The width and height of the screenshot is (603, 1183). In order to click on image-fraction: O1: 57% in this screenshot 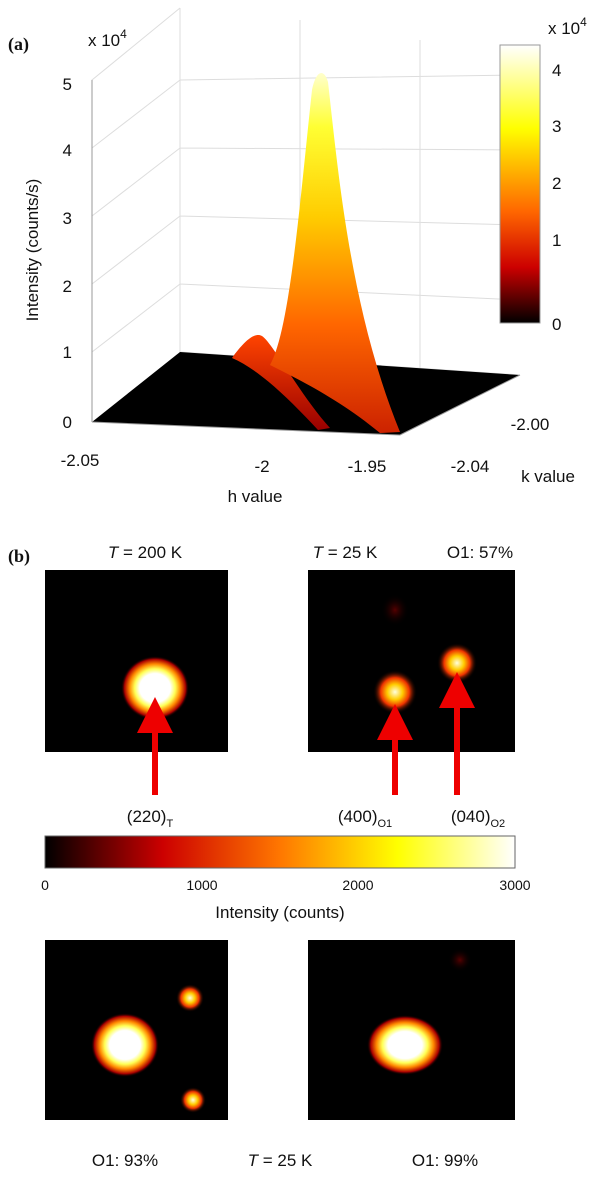, I will do `click(480, 552)`.